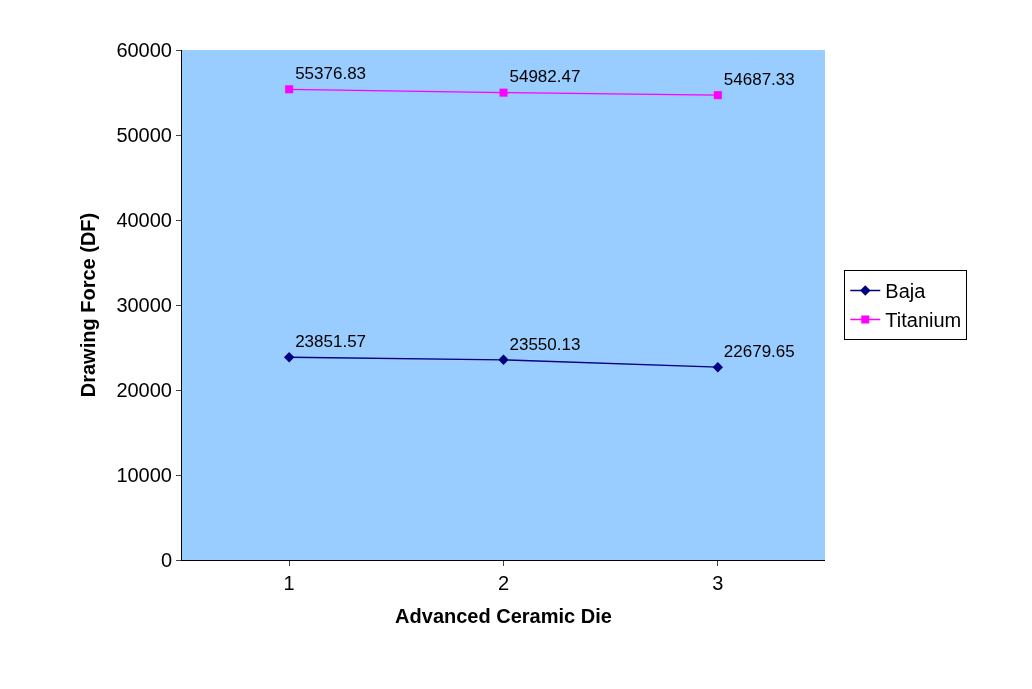 The width and height of the screenshot is (1032, 689). What do you see at coordinates (331, 74) in the screenshot?
I see `data-label: 55376.83` at bounding box center [331, 74].